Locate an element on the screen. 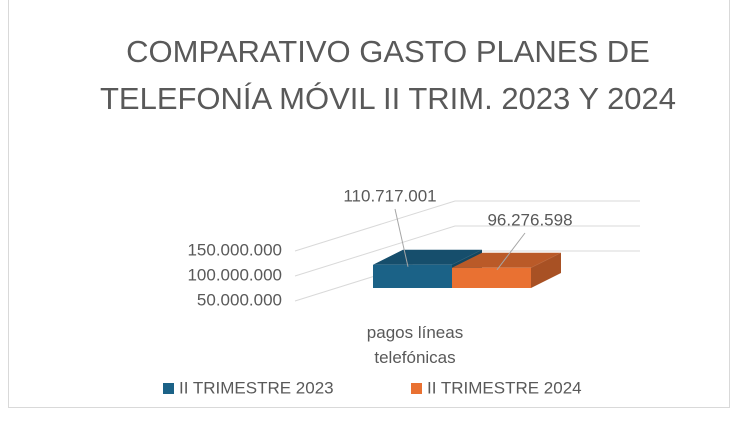  legend-label: II TRIMESTRE 2023 is located at coordinates (256, 387).